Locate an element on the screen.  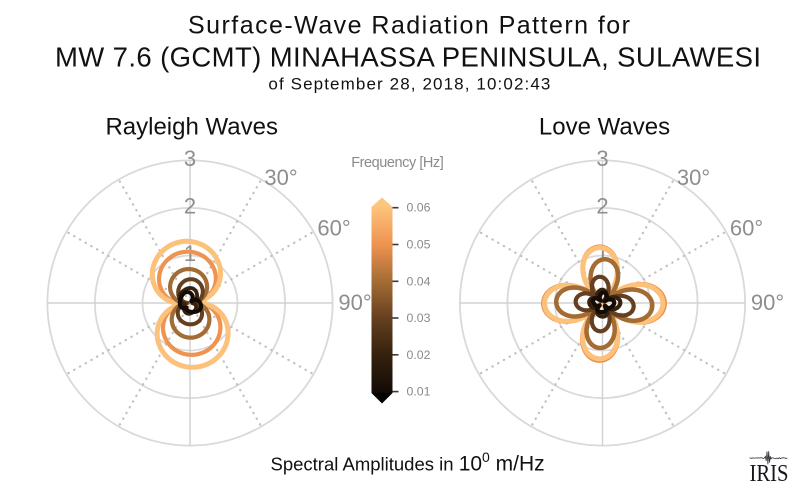
svg-text: 0.01 is located at coordinates (419, 392).